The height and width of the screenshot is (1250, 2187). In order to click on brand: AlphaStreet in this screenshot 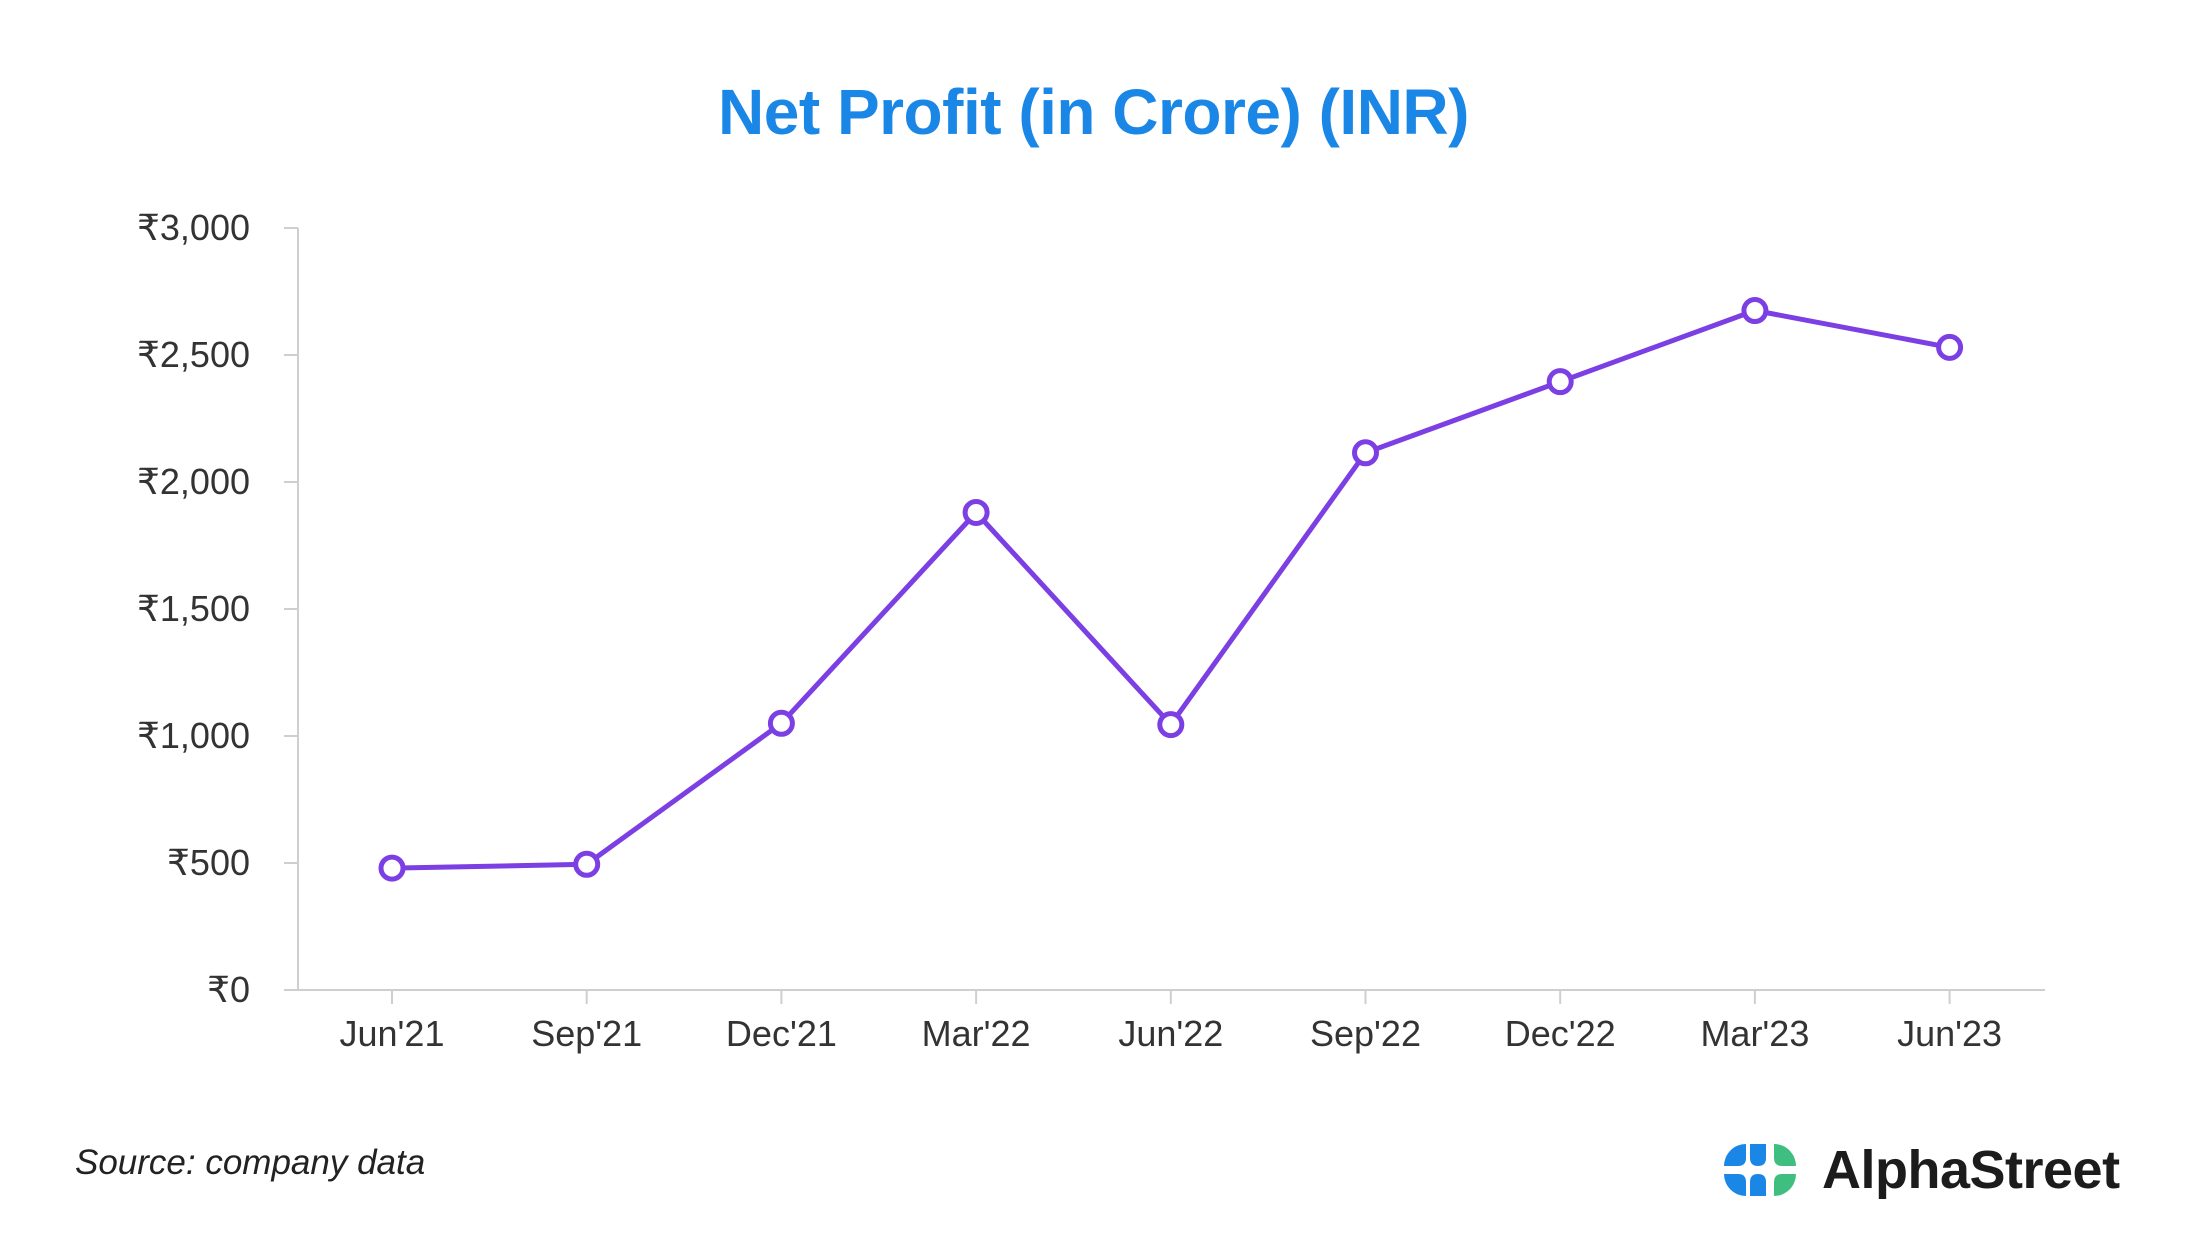, I will do `click(1920, 1170)`.